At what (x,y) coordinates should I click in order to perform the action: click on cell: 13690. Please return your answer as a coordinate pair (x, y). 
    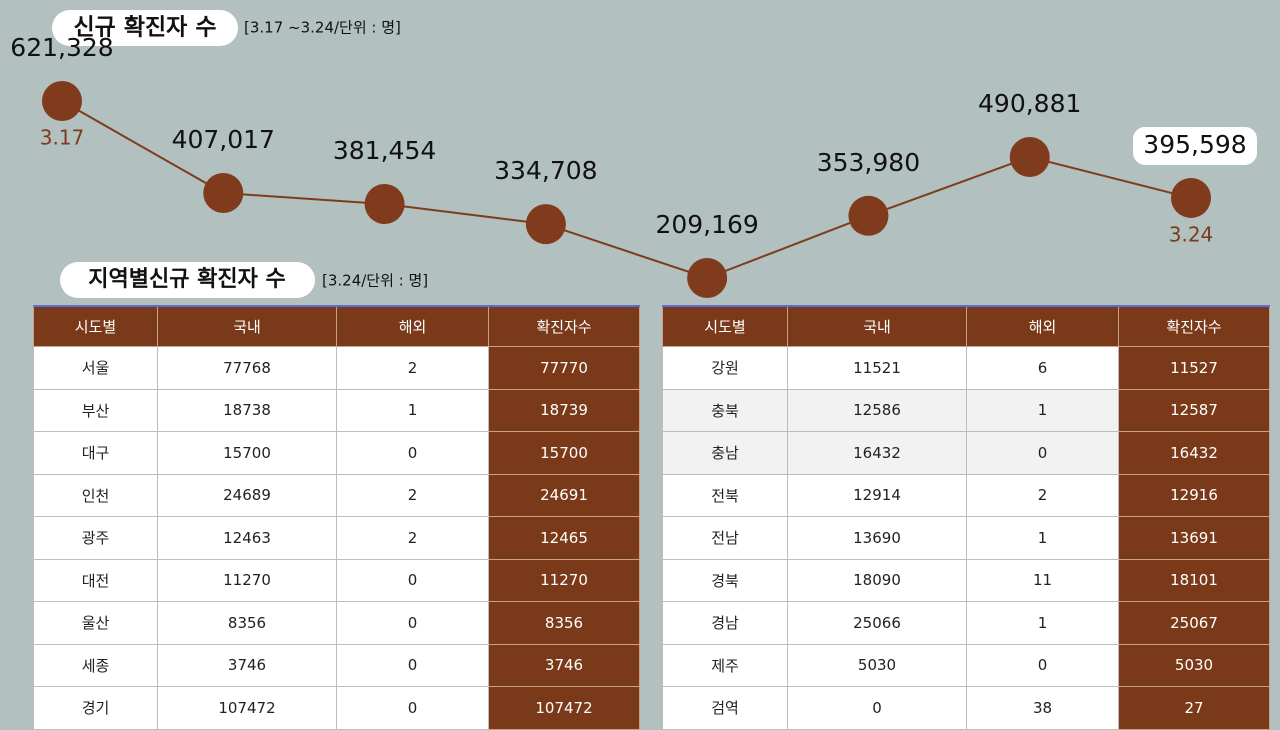
    Looking at the image, I should click on (877, 538).